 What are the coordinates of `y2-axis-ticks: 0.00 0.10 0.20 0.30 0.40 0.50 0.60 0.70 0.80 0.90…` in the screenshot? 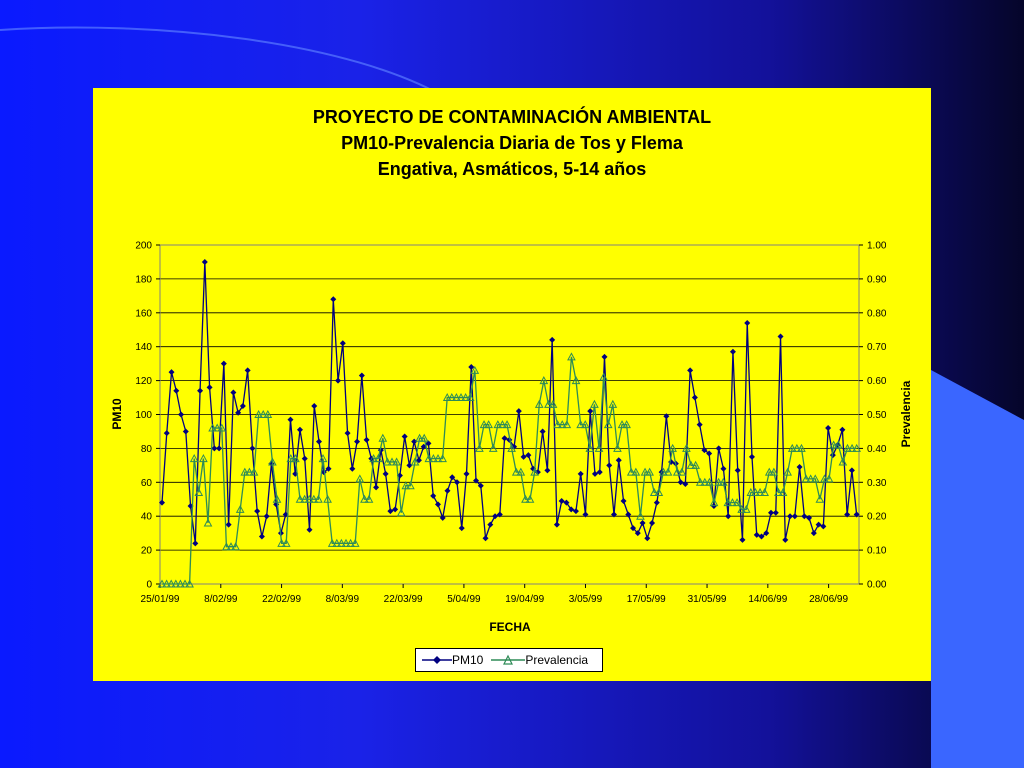 It's located at (873, 416).